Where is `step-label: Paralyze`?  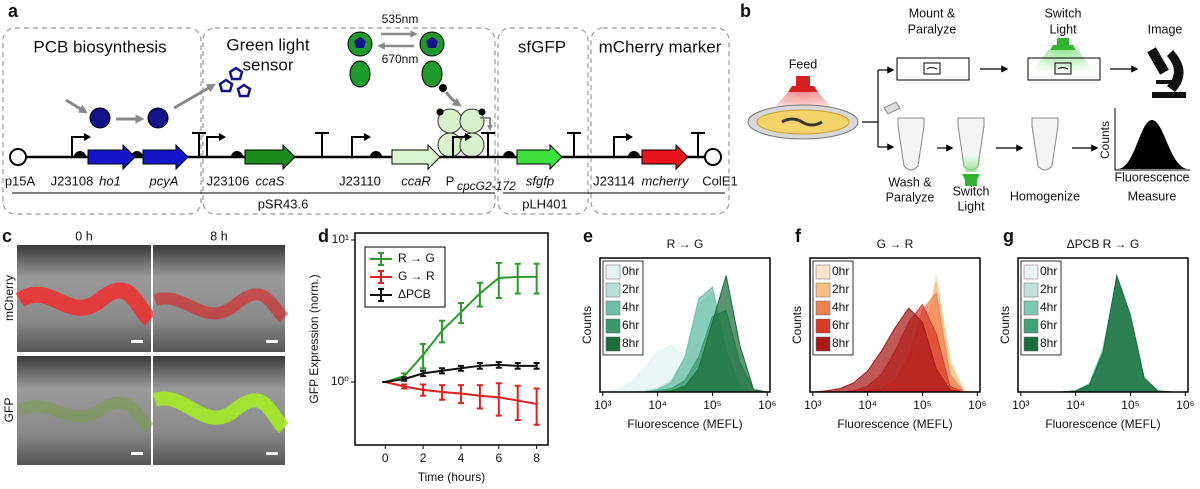 step-label: Paralyze is located at coordinates (932, 29).